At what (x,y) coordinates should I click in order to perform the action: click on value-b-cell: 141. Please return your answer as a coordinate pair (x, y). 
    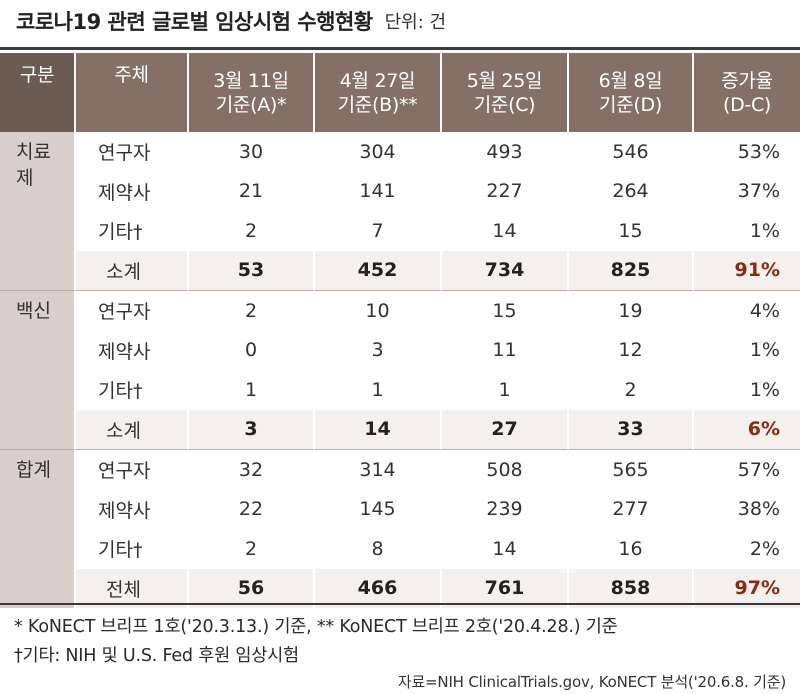
    Looking at the image, I should click on (378, 191).